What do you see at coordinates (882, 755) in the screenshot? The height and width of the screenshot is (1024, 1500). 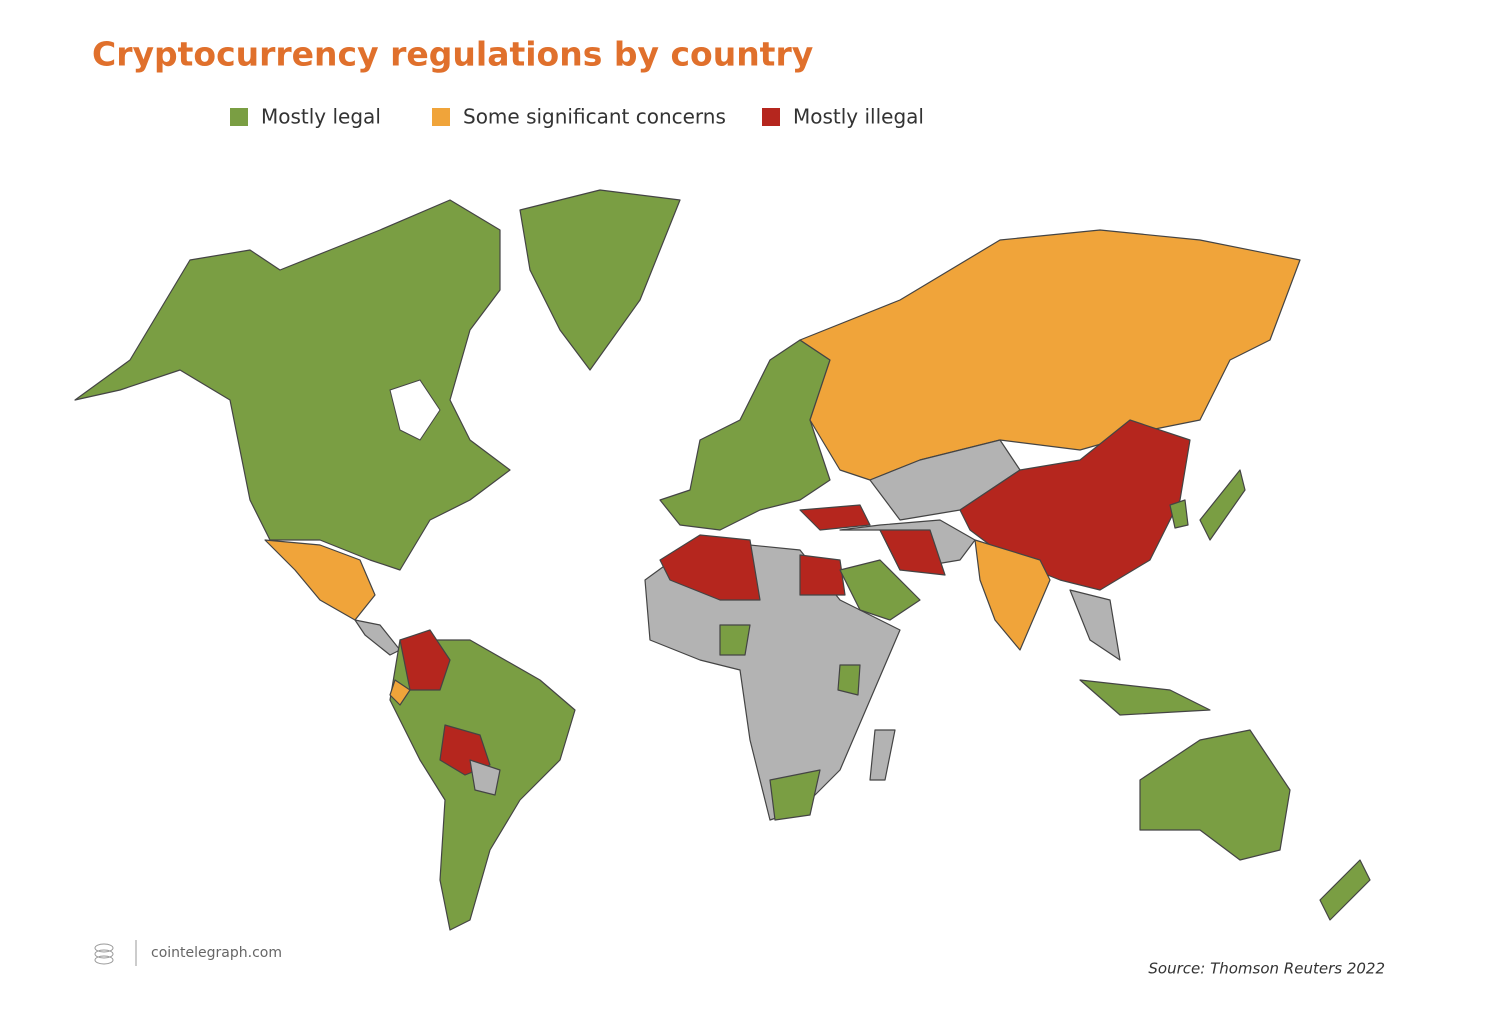 I see `madagascar` at bounding box center [882, 755].